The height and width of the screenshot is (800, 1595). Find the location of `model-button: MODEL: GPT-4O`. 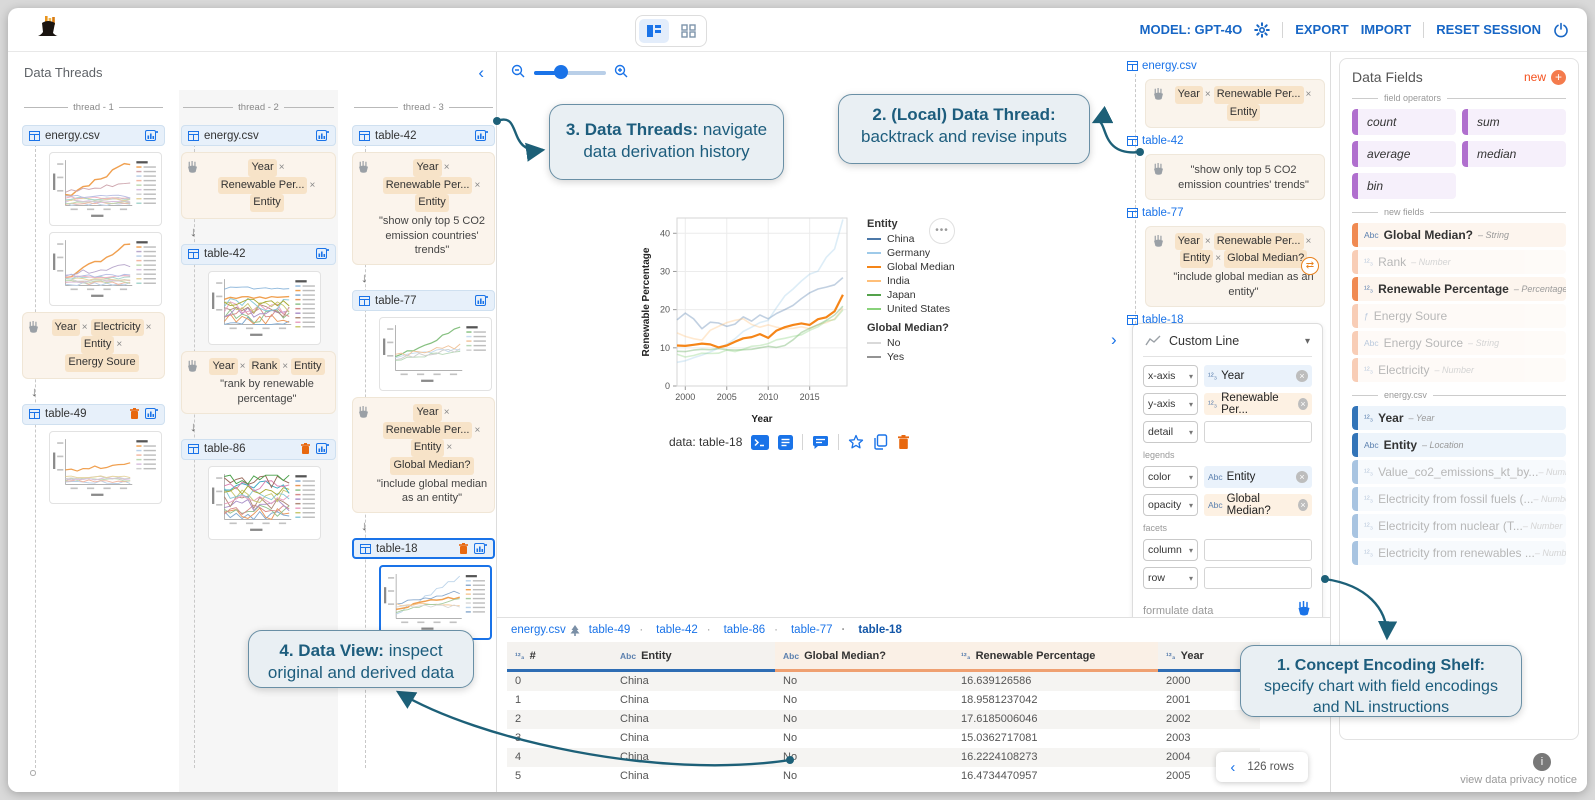

model-button: MODEL: GPT-4O is located at coordinates (1191, 29).